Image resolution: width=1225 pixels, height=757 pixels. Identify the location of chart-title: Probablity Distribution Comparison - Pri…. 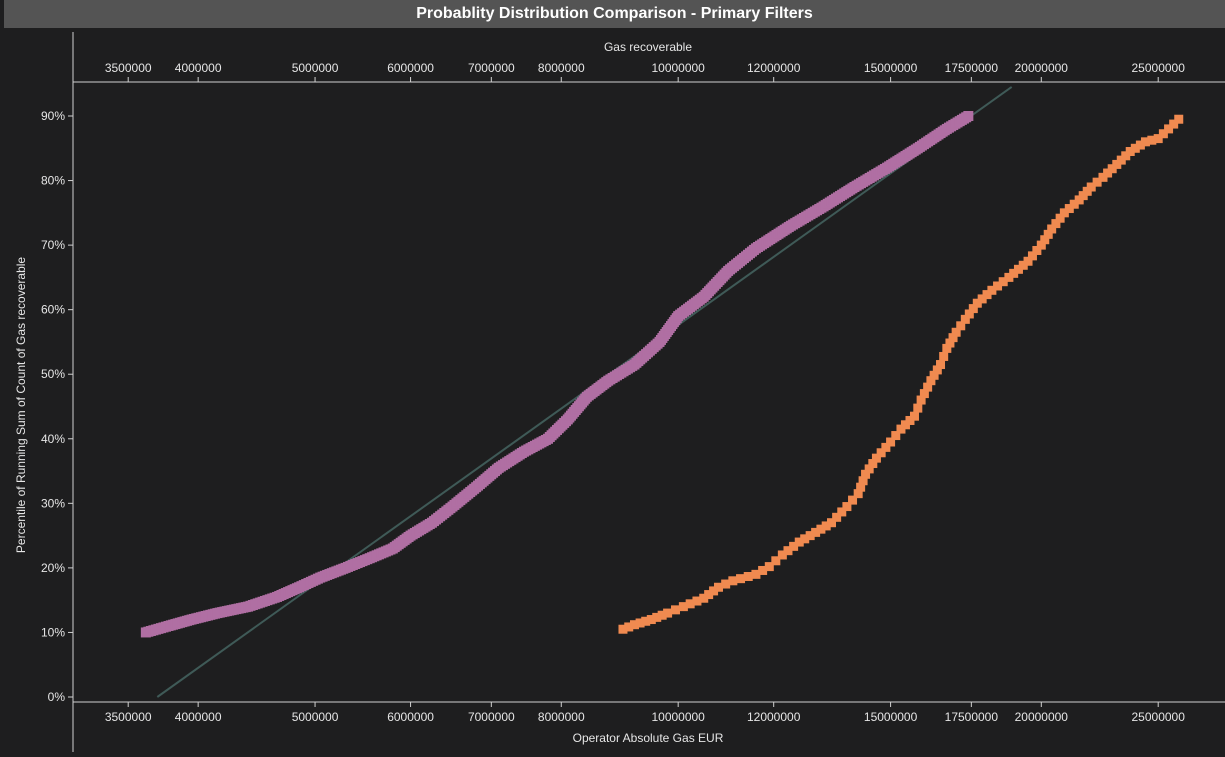
(614, 14).